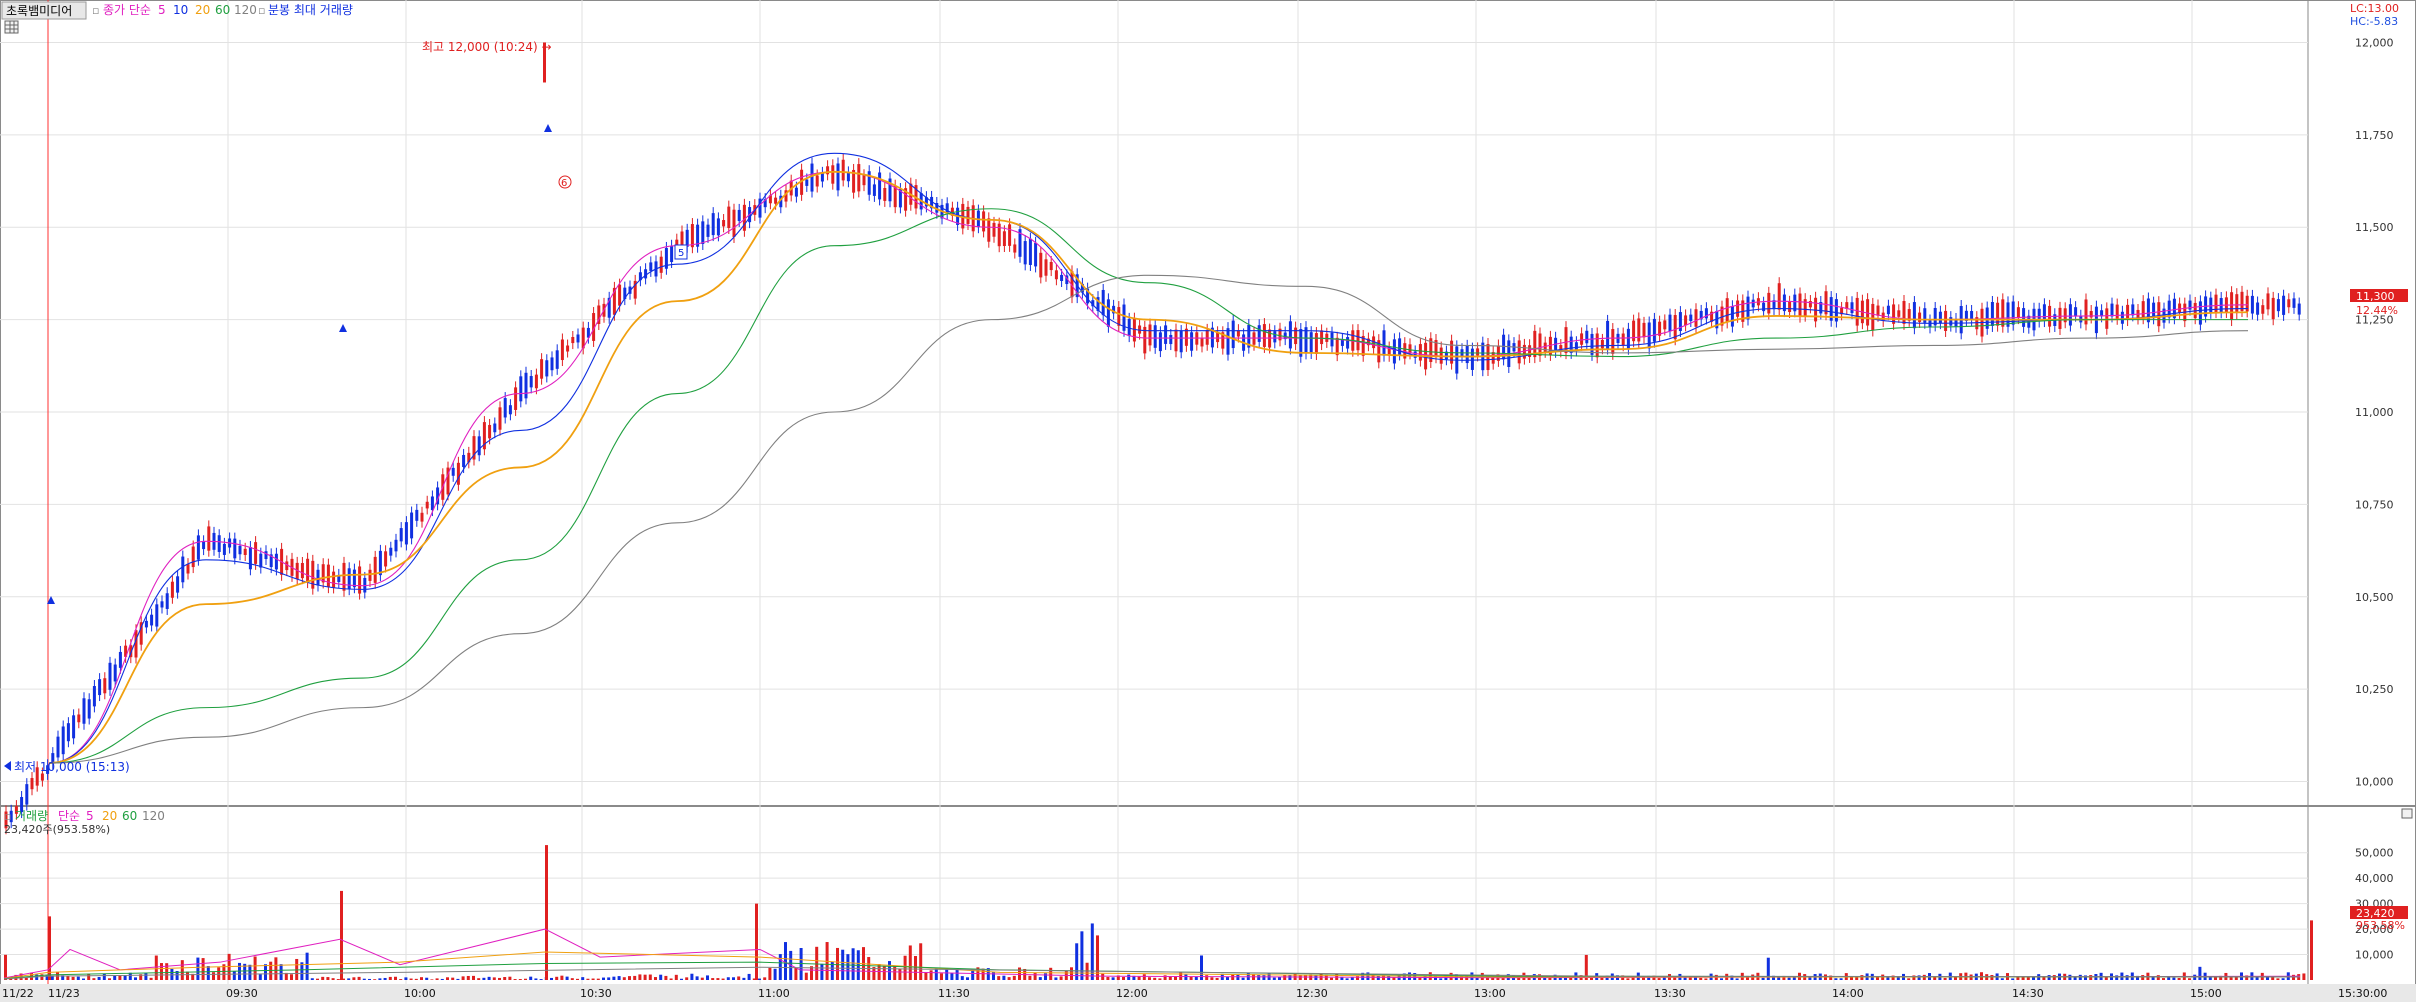  I want to click on volume-panel-toggle-icon, so click(2407, 813).